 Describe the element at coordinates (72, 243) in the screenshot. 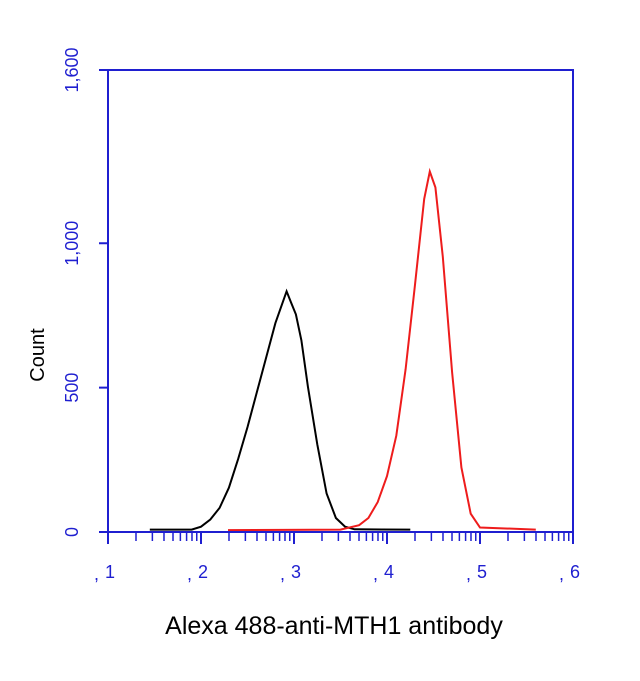

I see `y-tick-label: 1,000` at that location.